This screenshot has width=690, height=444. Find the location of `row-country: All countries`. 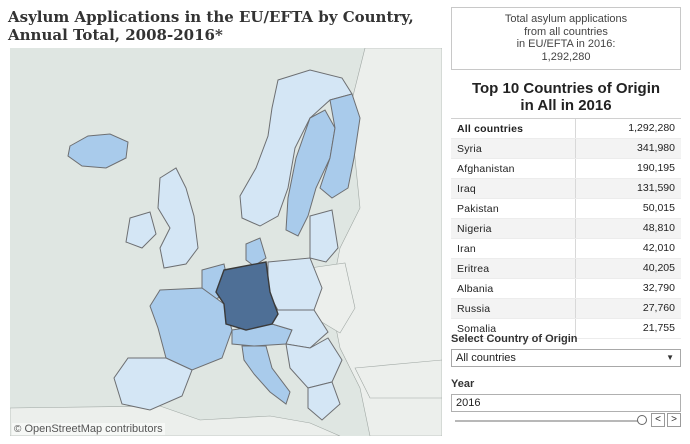

row-country: All countries is located at coordinates (490, 128).